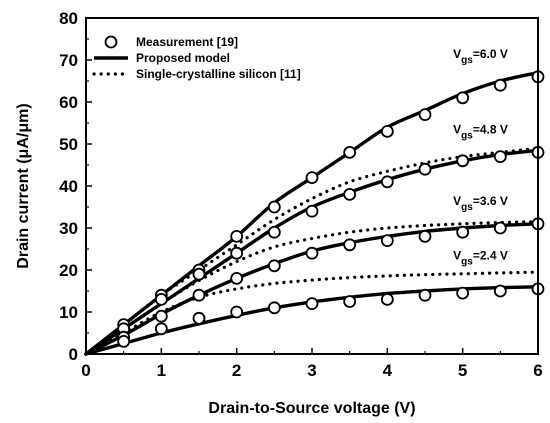 This screenshot has height=423, width=550. I want to click on y-tick-label: 50, so click(68, 144).